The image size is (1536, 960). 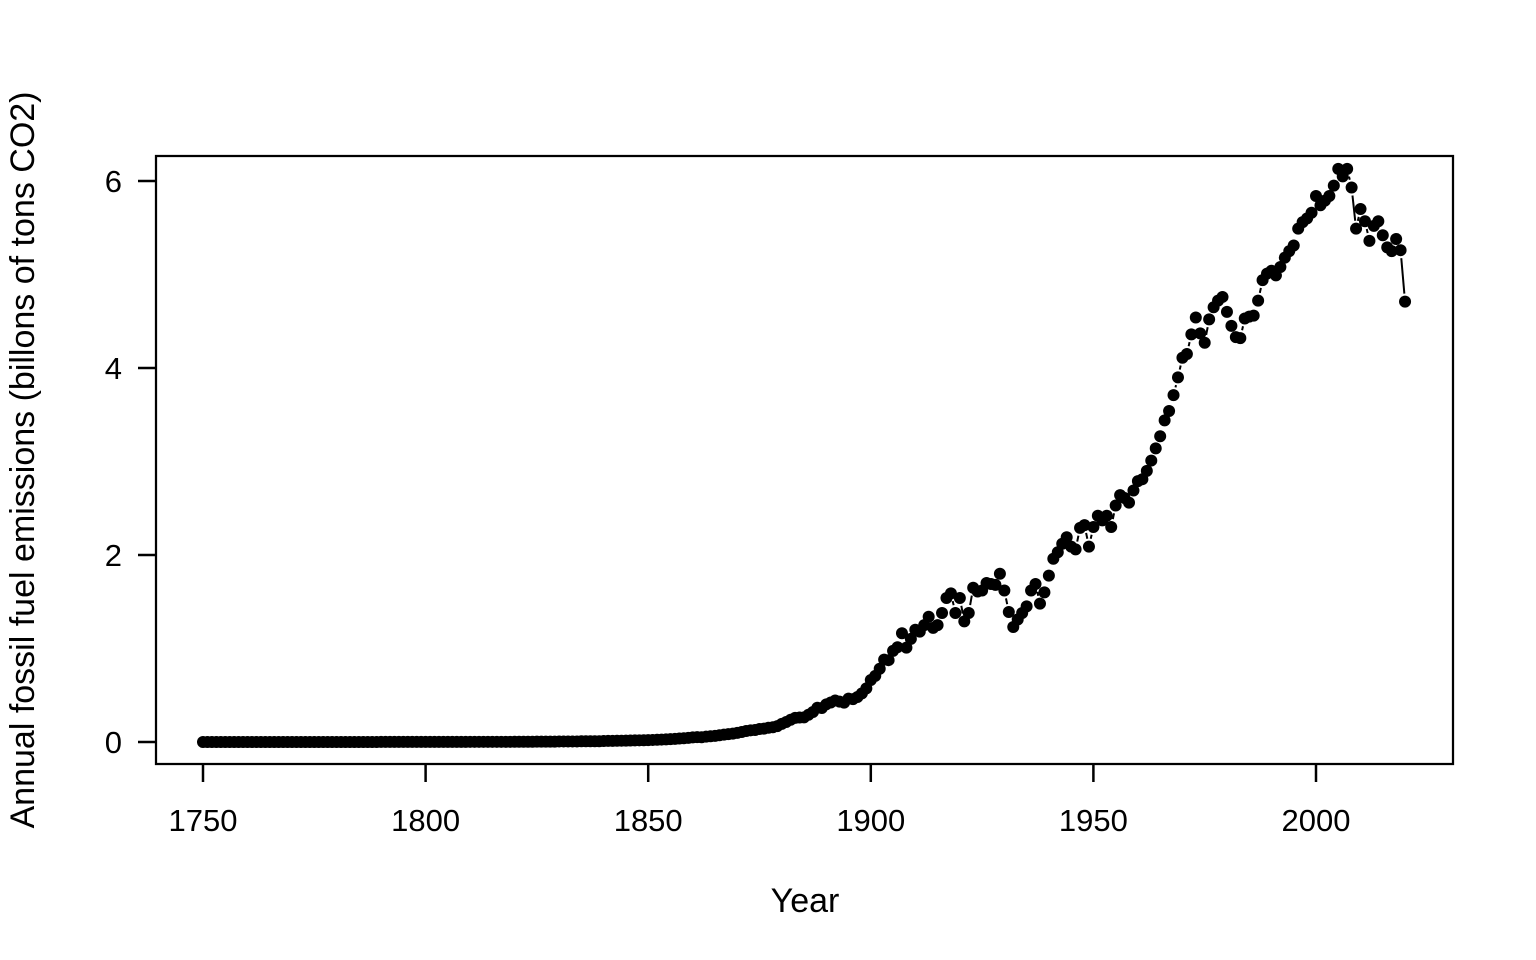 What do you see at coordinates (1093, 820) in the screenshot?
I see `x-tick-label: 1950` at bounding box center [1093, 820].